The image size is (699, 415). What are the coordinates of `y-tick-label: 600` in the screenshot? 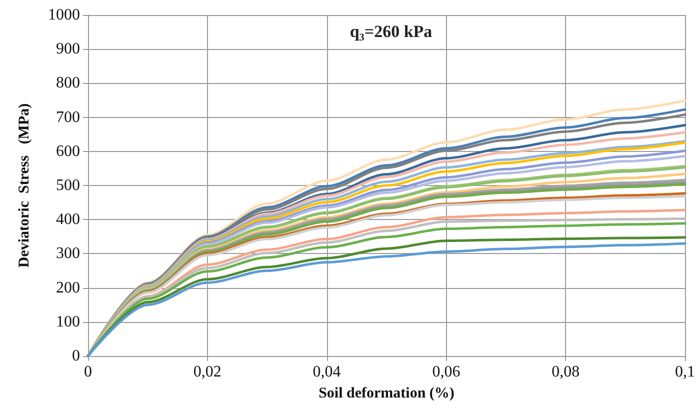 It's located at (68, 151).